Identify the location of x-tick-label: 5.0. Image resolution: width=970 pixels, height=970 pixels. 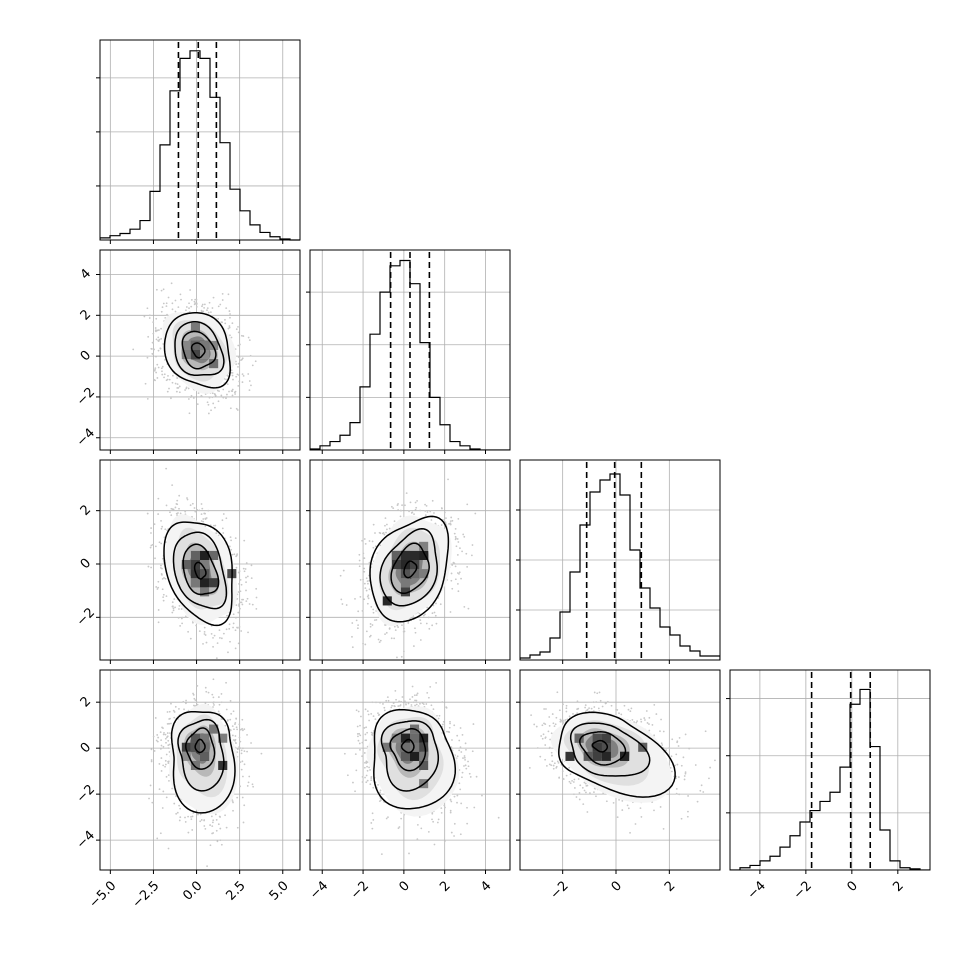
(279, 890).